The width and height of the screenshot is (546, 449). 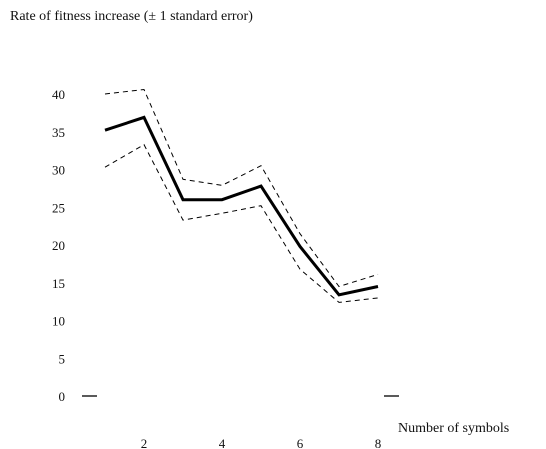 I want to click on x-tick-label: 2, so click(x=144, y=442).